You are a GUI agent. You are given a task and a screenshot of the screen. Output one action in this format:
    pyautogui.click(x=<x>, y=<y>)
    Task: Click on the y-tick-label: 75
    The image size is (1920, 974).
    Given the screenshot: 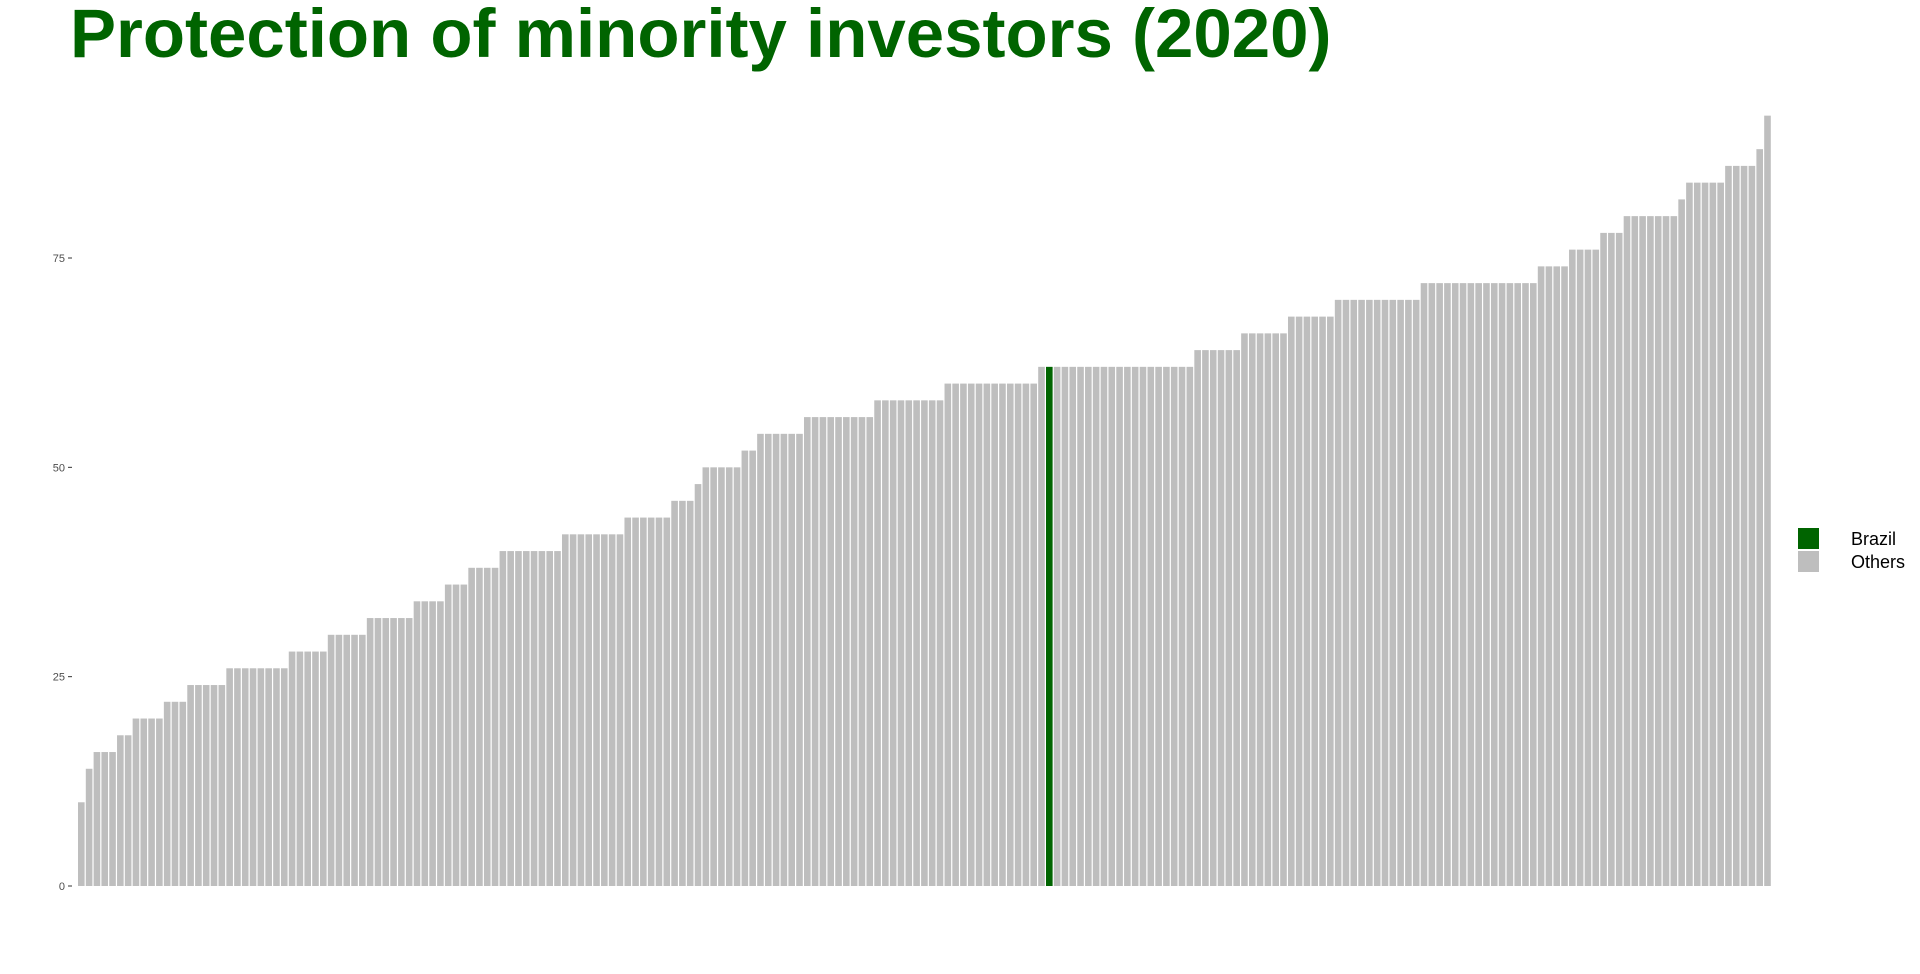 What is the action you would take?
    pyautogui.click(x=59, y=259)
    